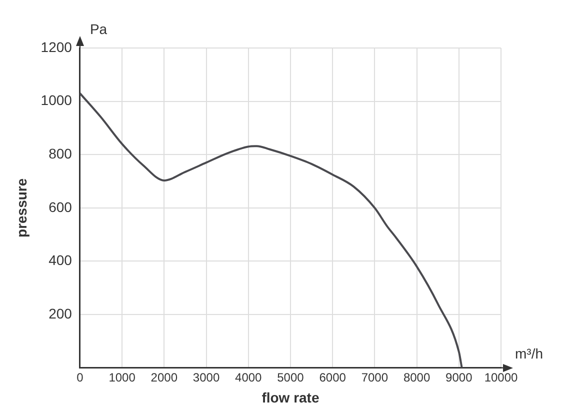  What do you see at coordinates (459, 377) in the screenshot?
I see `x-tick-label: 9000` at bounding box center [459, 377].